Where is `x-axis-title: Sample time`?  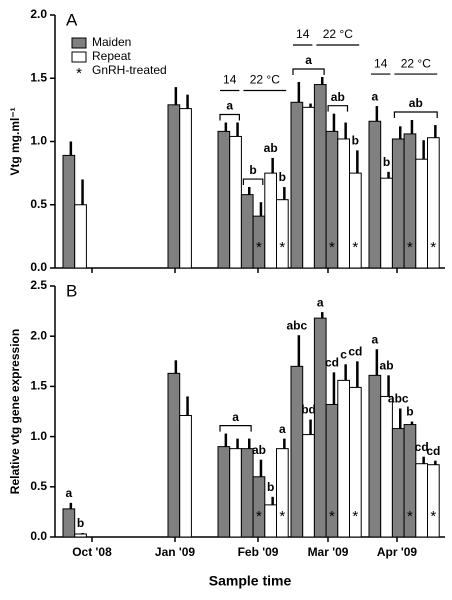 x-axis-title: Sample time is located at coordinates (250, 581).